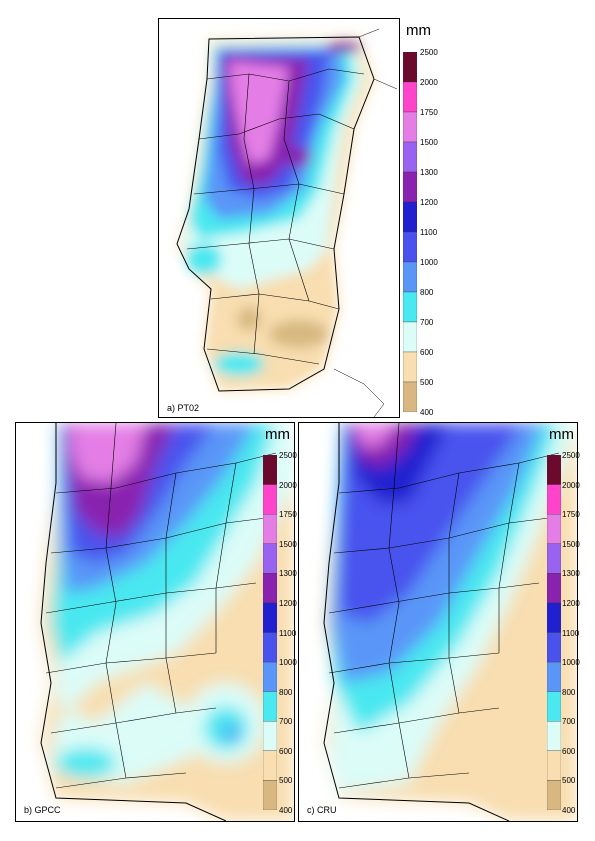 The height and width of the screenshot is (841, 595). I want to click on panel-label: c) CRU, so click(322, 810).